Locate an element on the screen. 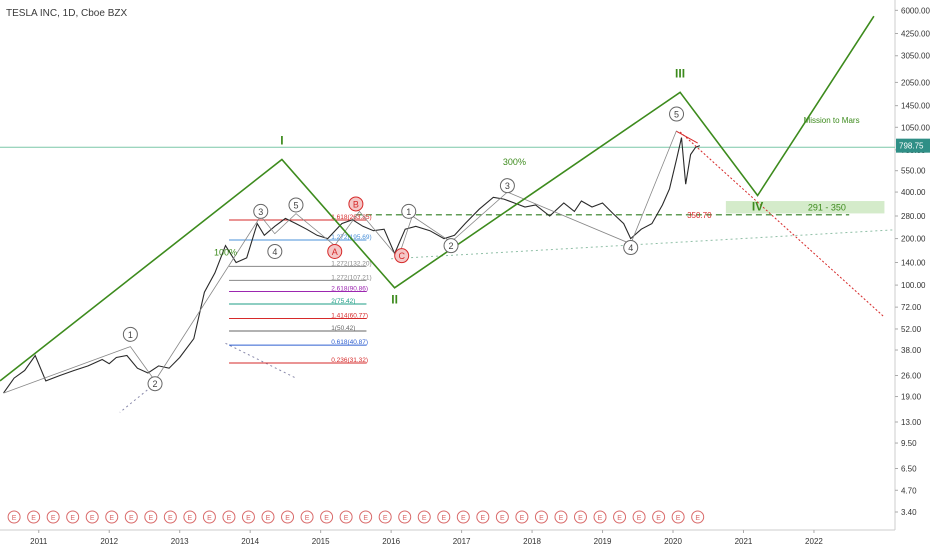 This screenshot has height=550, width=932. x-tick-label: 2018 is located at coordinates (532, 541).